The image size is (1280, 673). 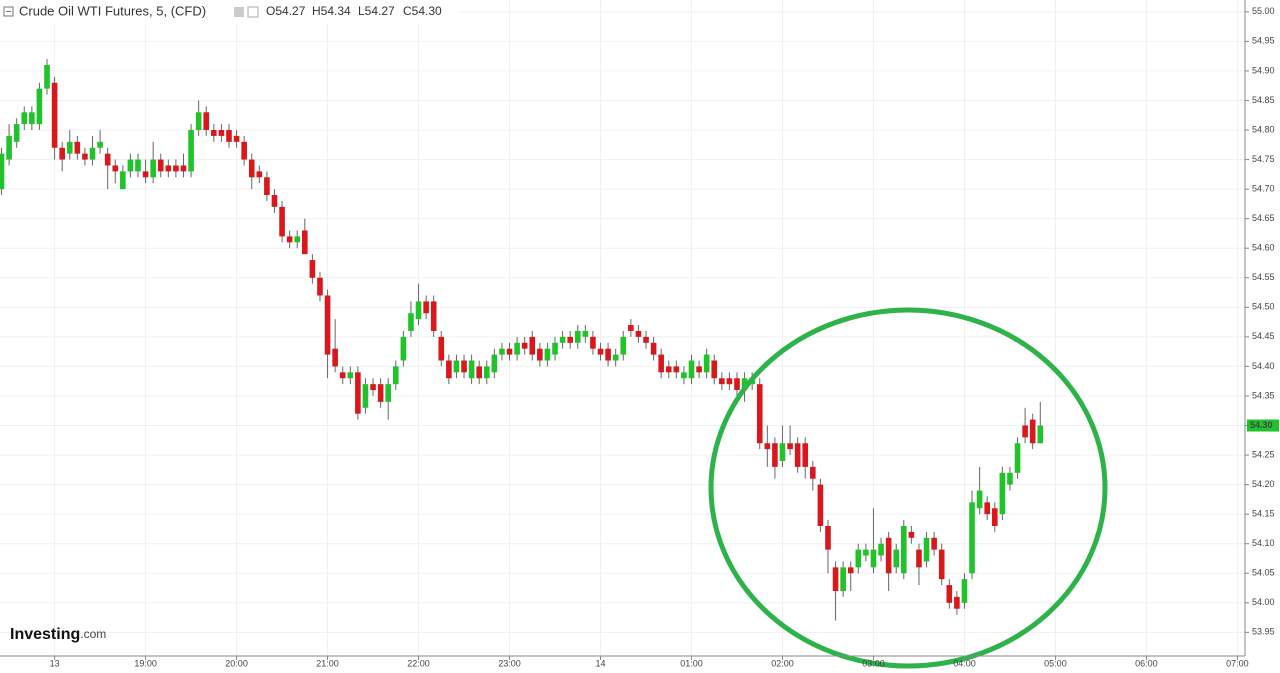 What do you see at coordinates (8, 11) in the screenshot?
I see `collapse-icon` at bounding box center [8, 11].